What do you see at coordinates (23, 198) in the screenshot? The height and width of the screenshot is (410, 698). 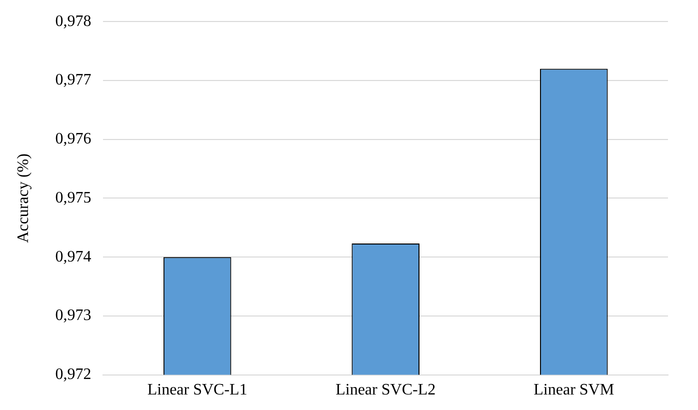 I see `y-axis-title: Accuracy (%)` at bounding box center [23, 198].